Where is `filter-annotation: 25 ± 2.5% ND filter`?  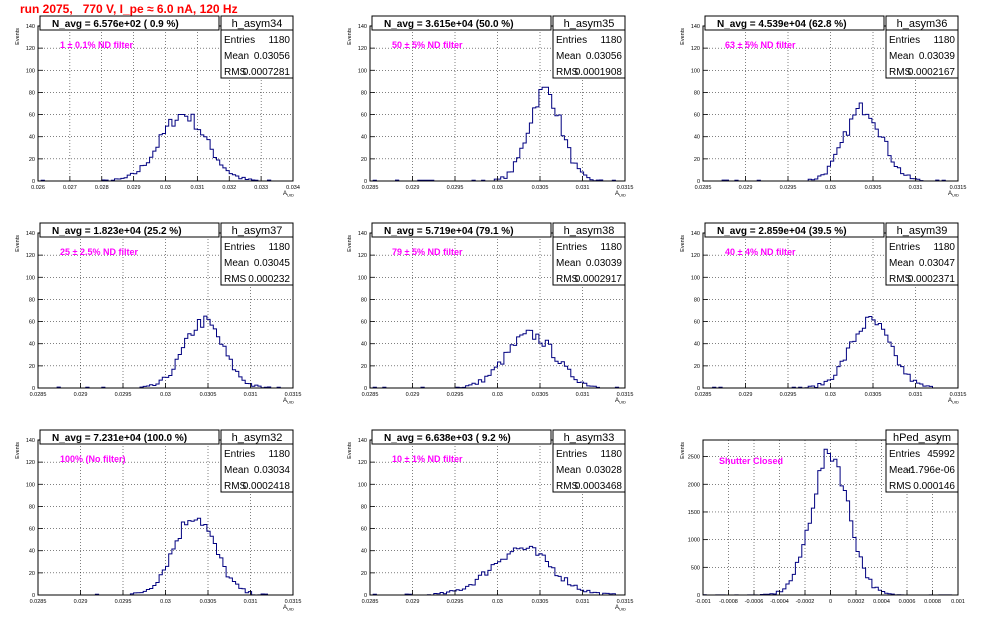
filter-annotation: 25 ± 2.5% ND filter is located at coordinates (99, 252).